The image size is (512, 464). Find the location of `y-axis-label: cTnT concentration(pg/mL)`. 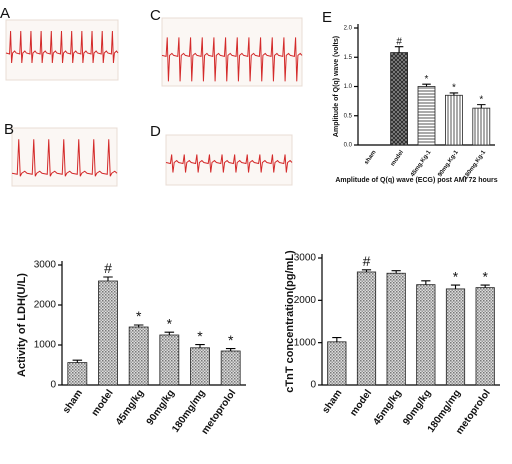

y-axis-label: cTnT concentration(pg/mL) is located at coordinates (290, 321).